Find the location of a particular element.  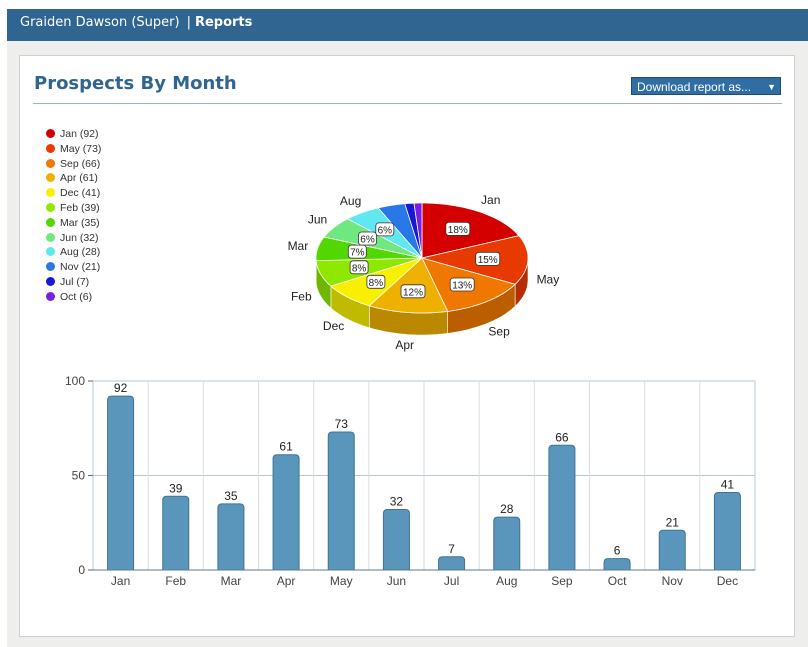

legend-label: Nov (21) is located at coordinates (80, 267).